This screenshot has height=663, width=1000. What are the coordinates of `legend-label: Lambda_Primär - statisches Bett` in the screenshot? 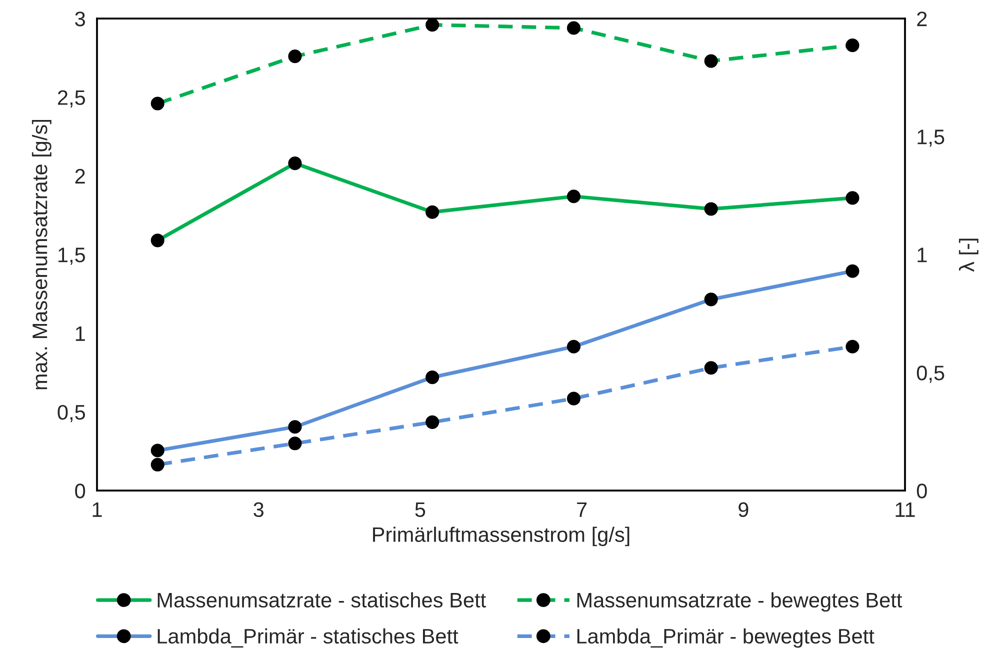 It's located at (308, 638).